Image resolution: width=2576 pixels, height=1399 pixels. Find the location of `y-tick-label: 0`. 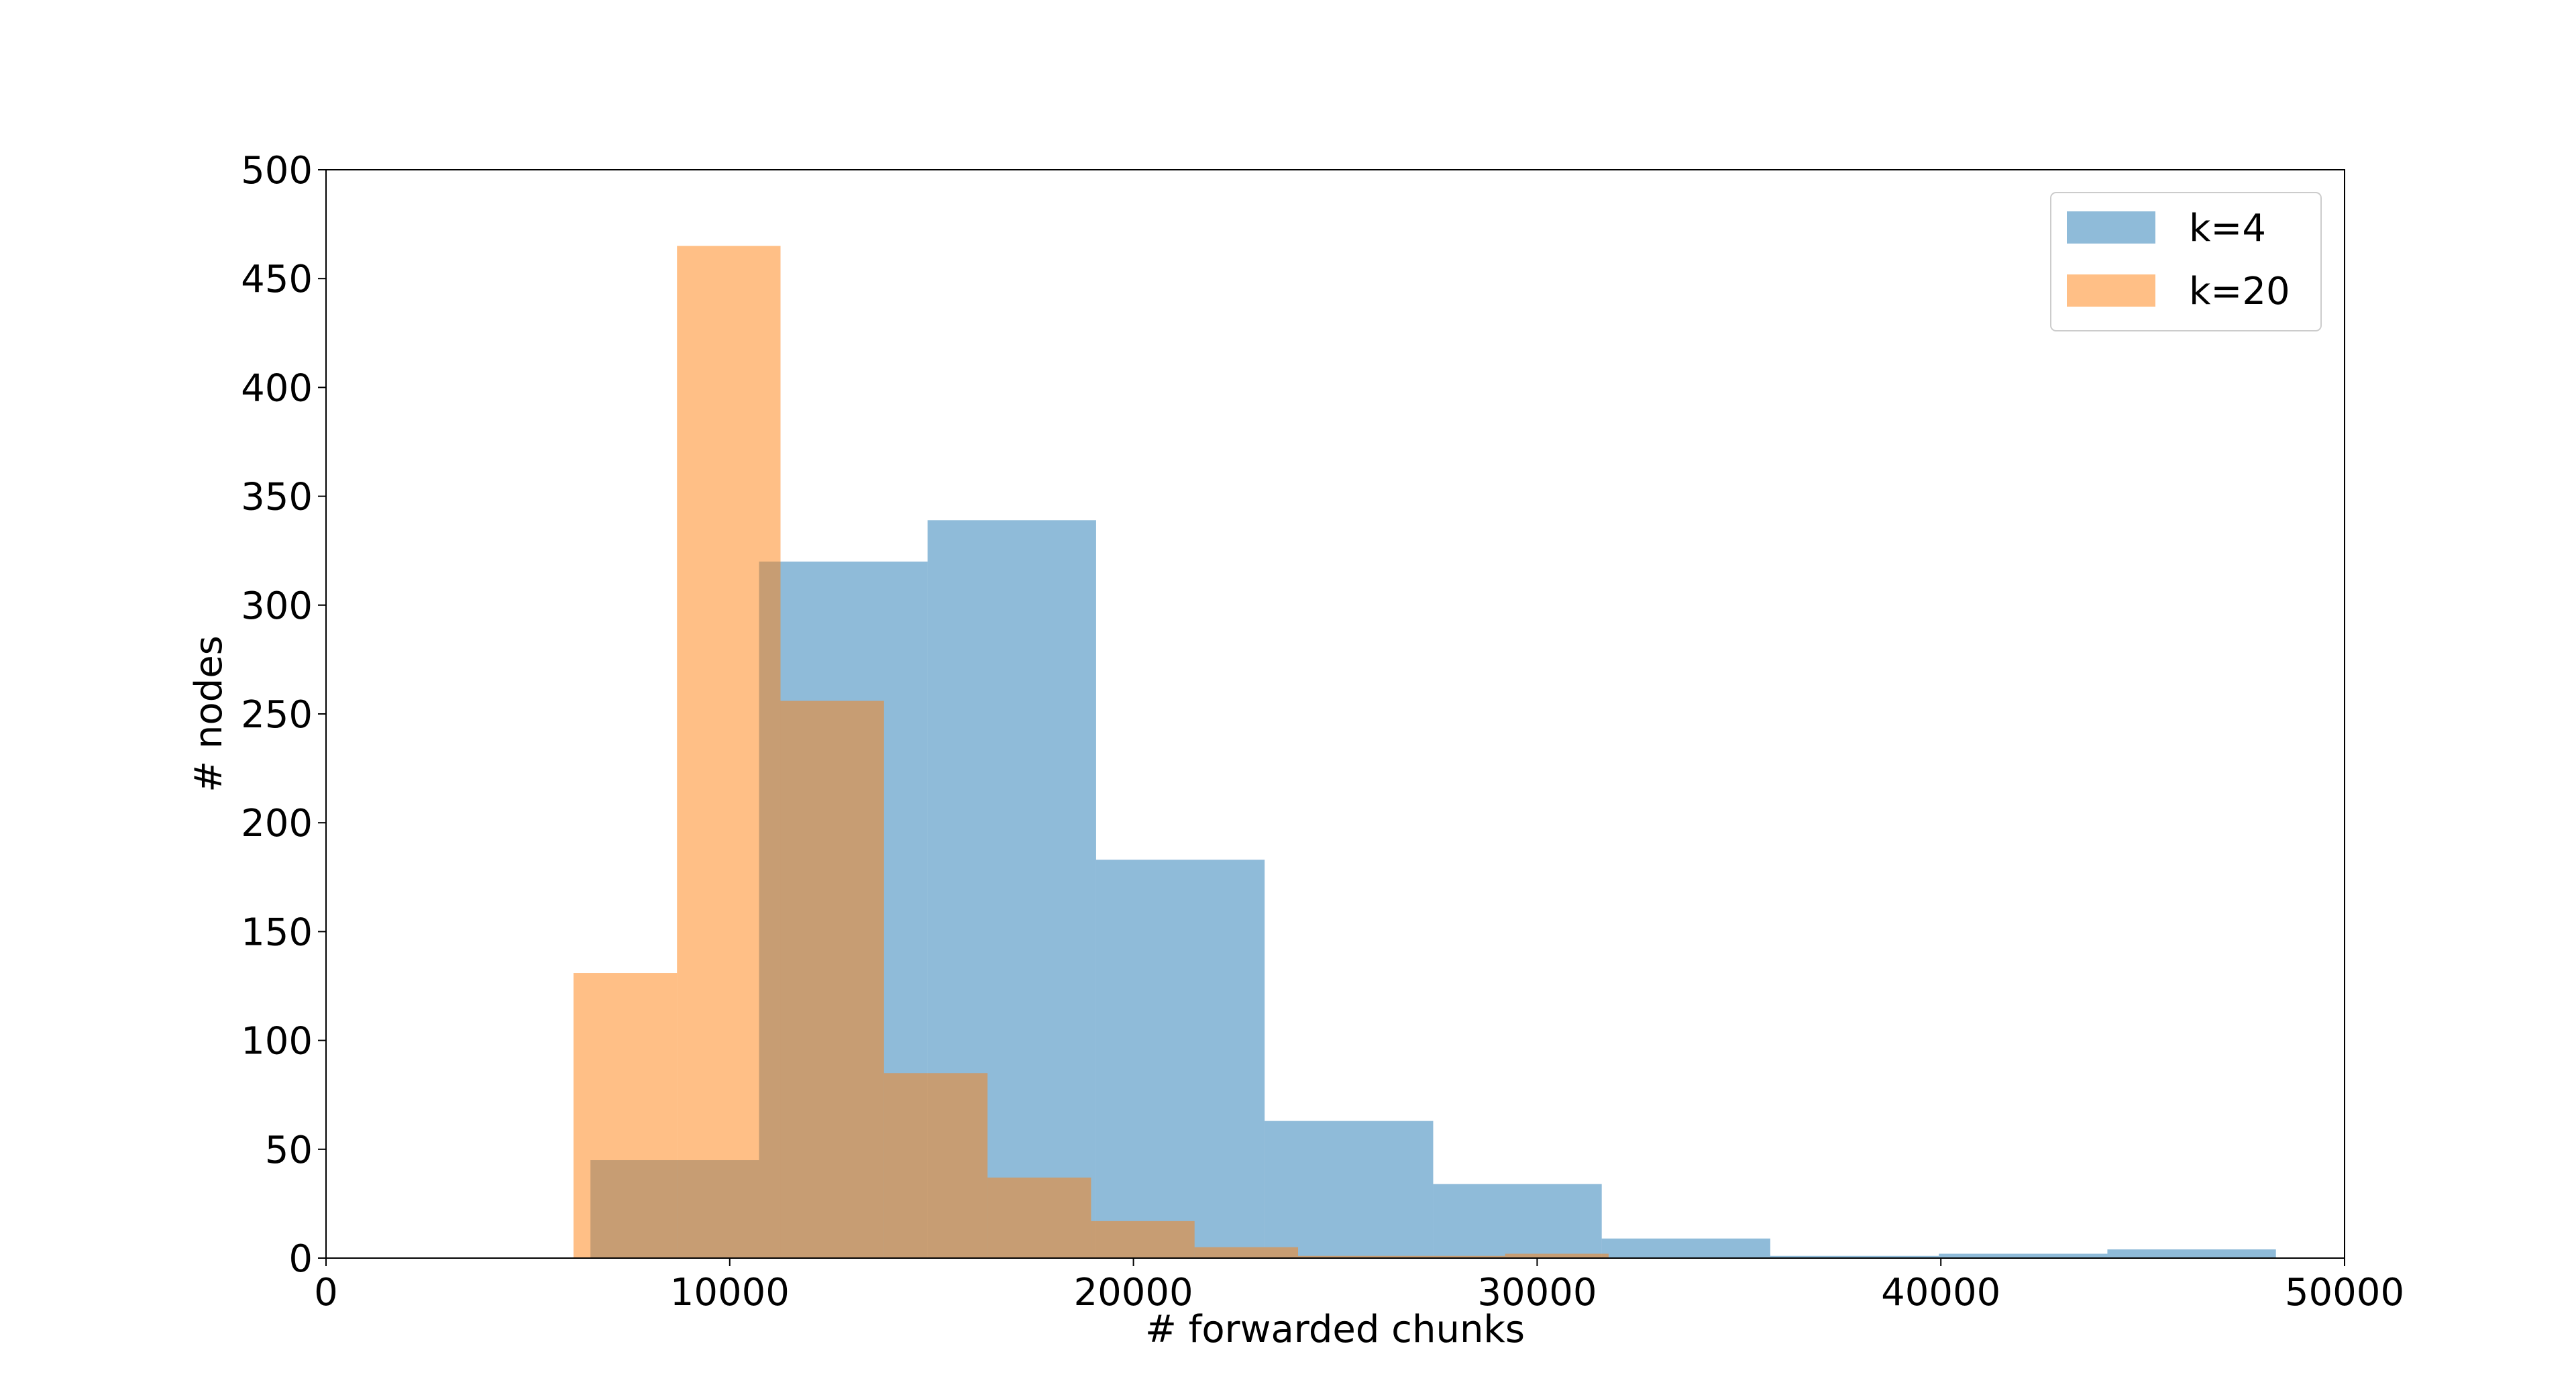

y-tick-label: 0 is located at coordinates (300, 1259).